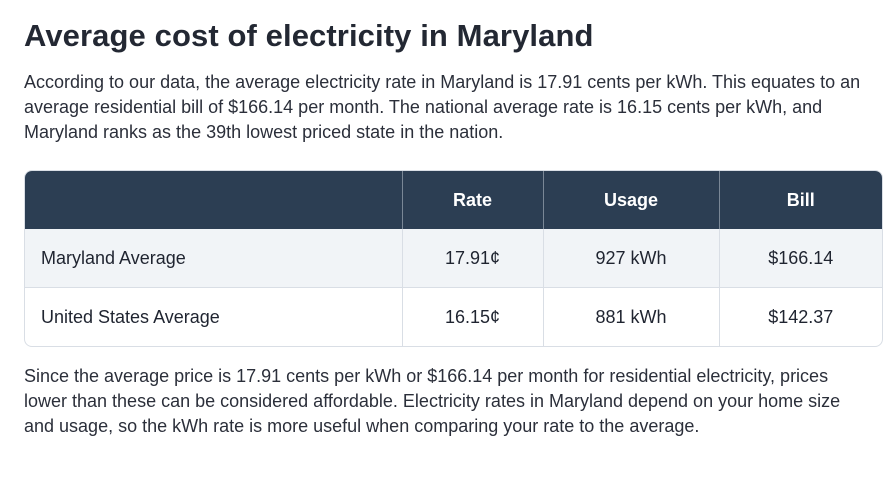 This screenshot has height=477, width=894. Describe the element at coordinates (800, 258) in the screenshot. I see `bill-cell: $166.14` at that location.